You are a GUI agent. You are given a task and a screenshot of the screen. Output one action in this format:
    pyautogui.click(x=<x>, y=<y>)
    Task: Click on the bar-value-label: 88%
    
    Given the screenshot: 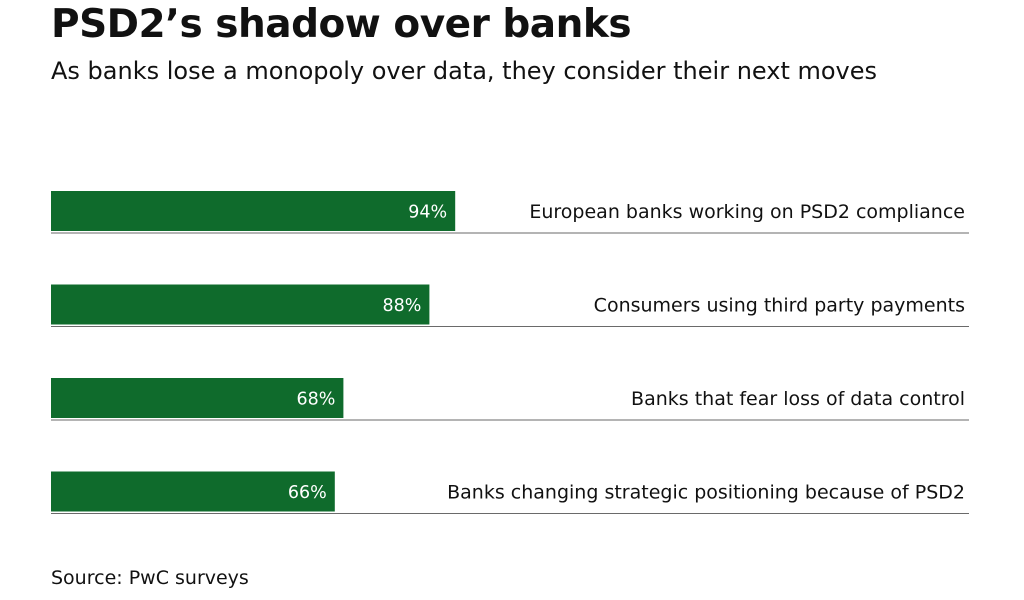 What is the action you would take?
    pyautogui.click(x=401, y=306)
    